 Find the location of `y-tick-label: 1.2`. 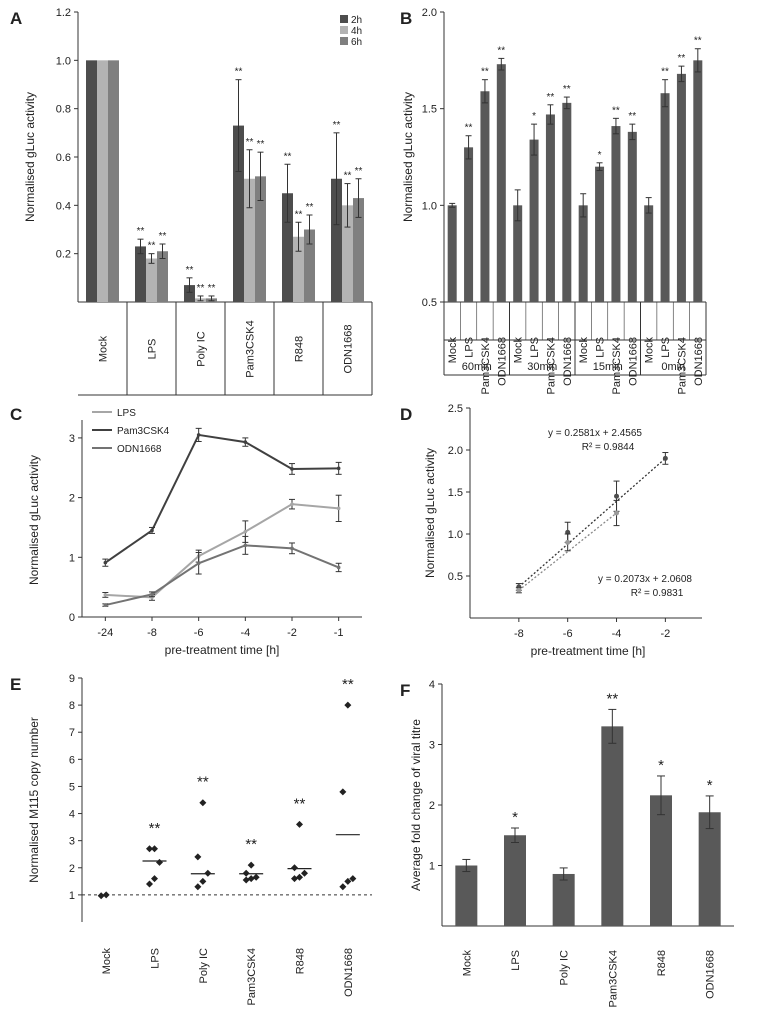

y-tick-label: 1.2 is located at coordinates (63, 13).